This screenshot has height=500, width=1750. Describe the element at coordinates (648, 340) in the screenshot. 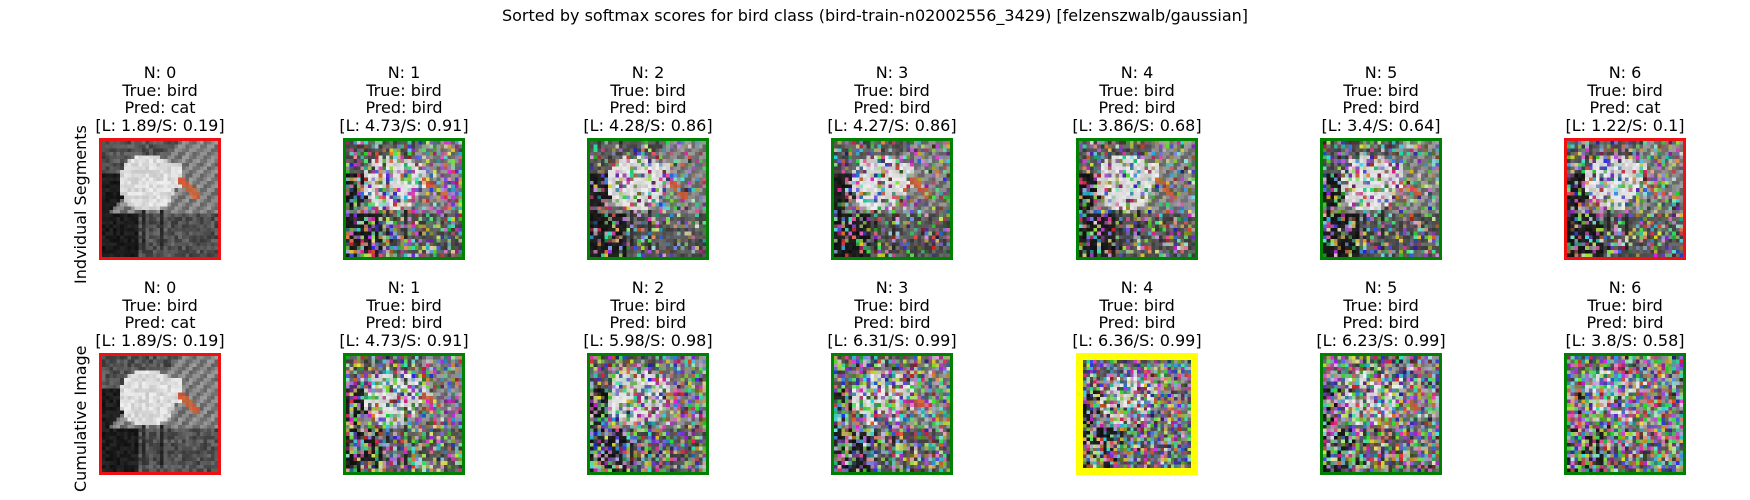

I see `panel-scores: [L: 5.98/S: 0.98]` at that location.